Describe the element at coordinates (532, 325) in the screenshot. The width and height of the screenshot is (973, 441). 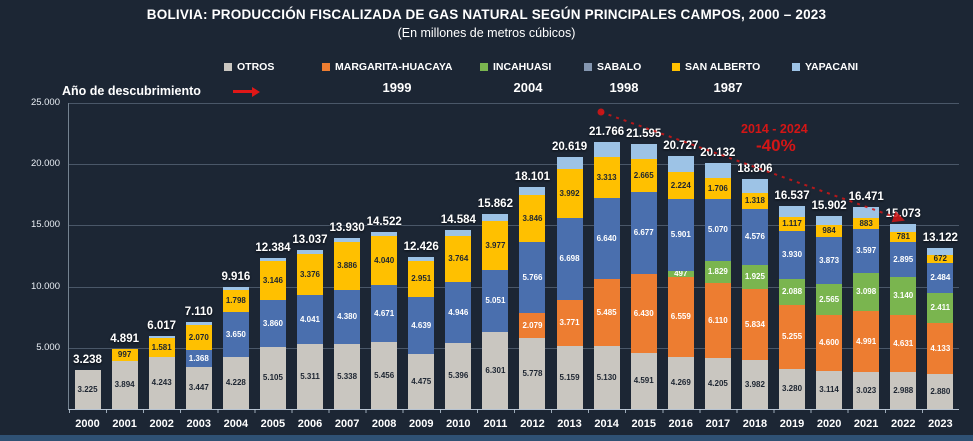
I see `segment-margarita-huacaya-2012: 2.079` at that location.